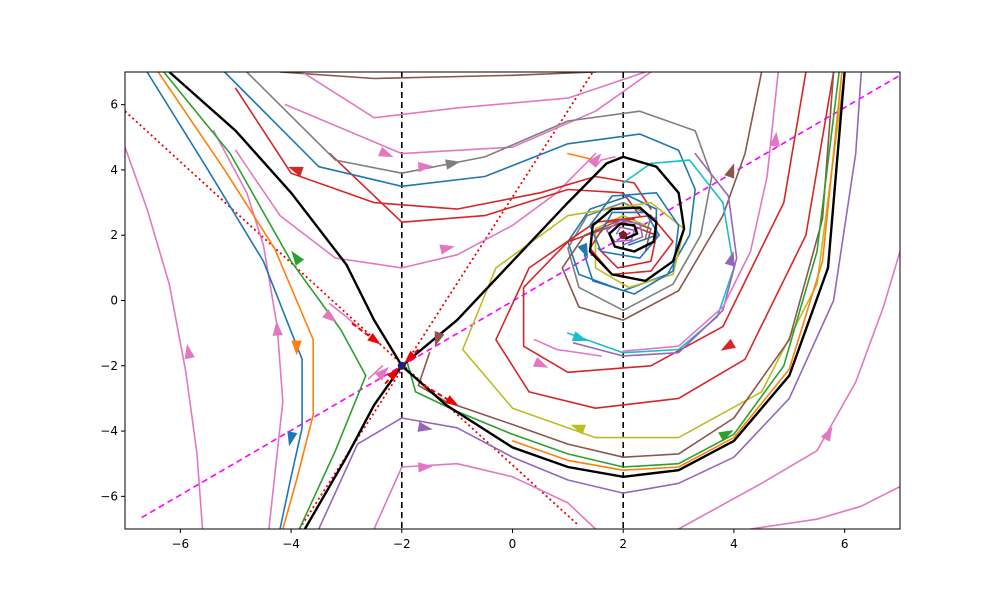 The image size is (1000, 596). Describe the element at coordinates (291, 544) in the screenshot. I see `x-tick-label: −4` at that location.